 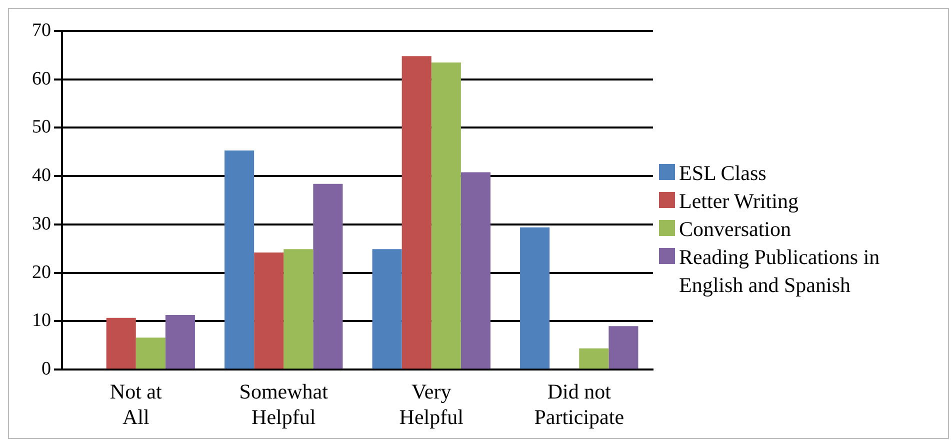 I want to click on legend-label: Letter Writing, so click(x=738, y=201).